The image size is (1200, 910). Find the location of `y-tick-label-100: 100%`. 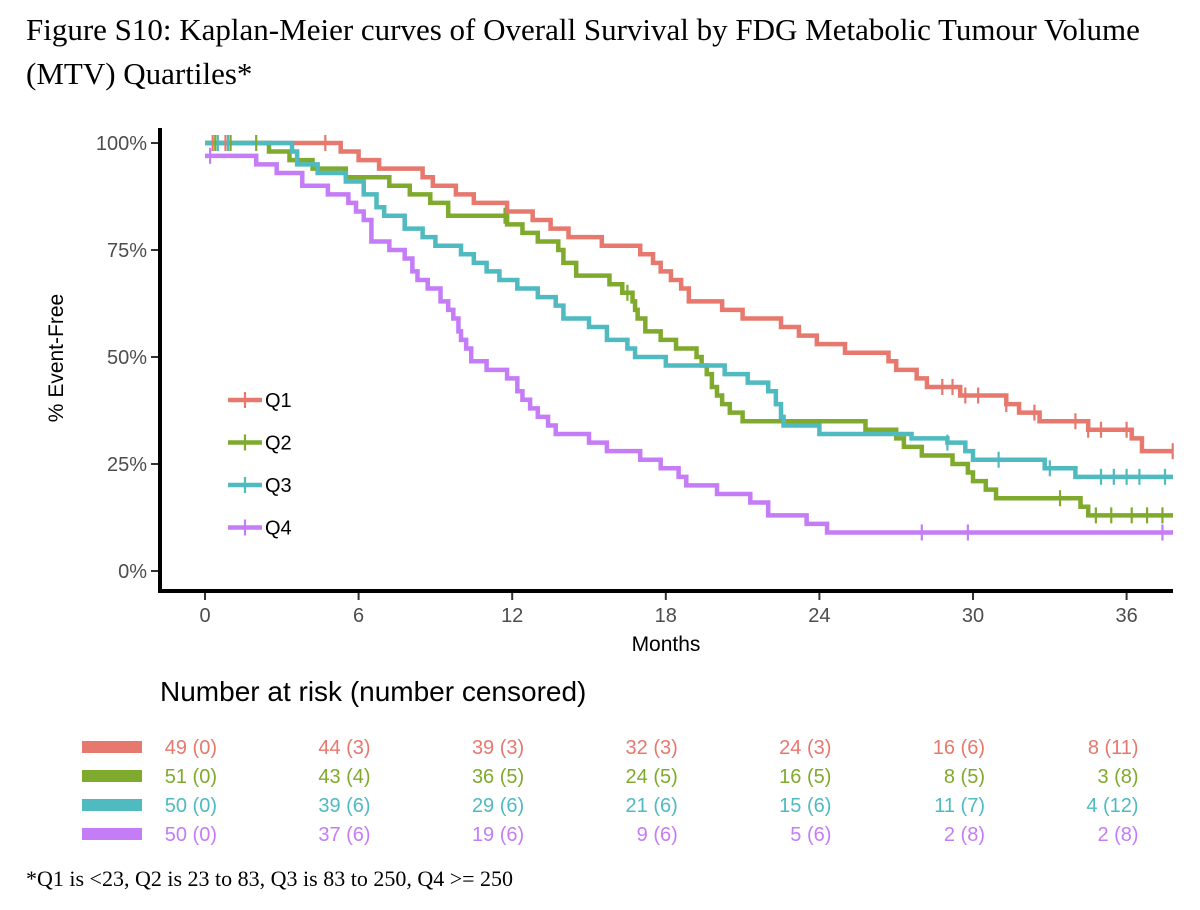

y-tick-label-100: 100% is located at coordinates (121, 144).